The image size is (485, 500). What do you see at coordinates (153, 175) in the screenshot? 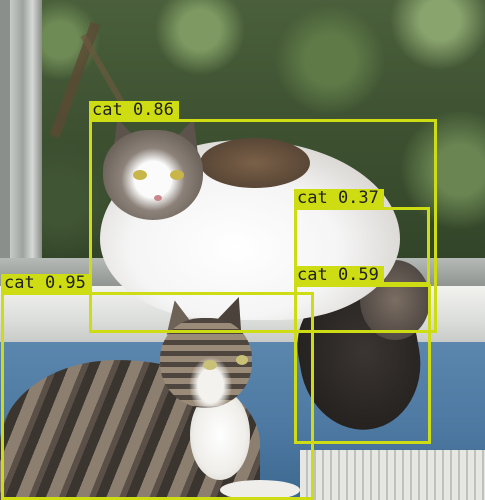
I see `longhair-cat-head` at bounding box center [153, 175].